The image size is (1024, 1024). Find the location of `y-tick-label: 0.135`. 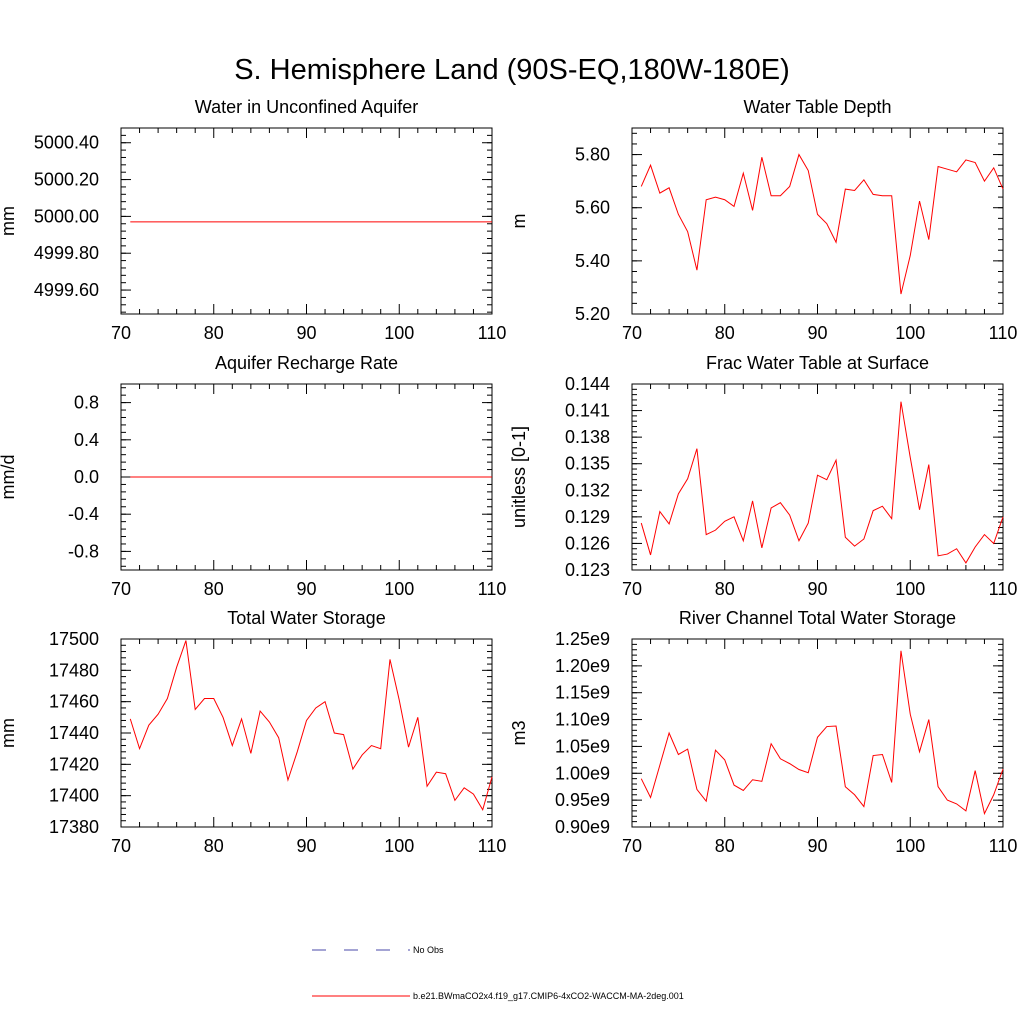

y-tick-label: 0.135 is located at coordinates (587, 464).